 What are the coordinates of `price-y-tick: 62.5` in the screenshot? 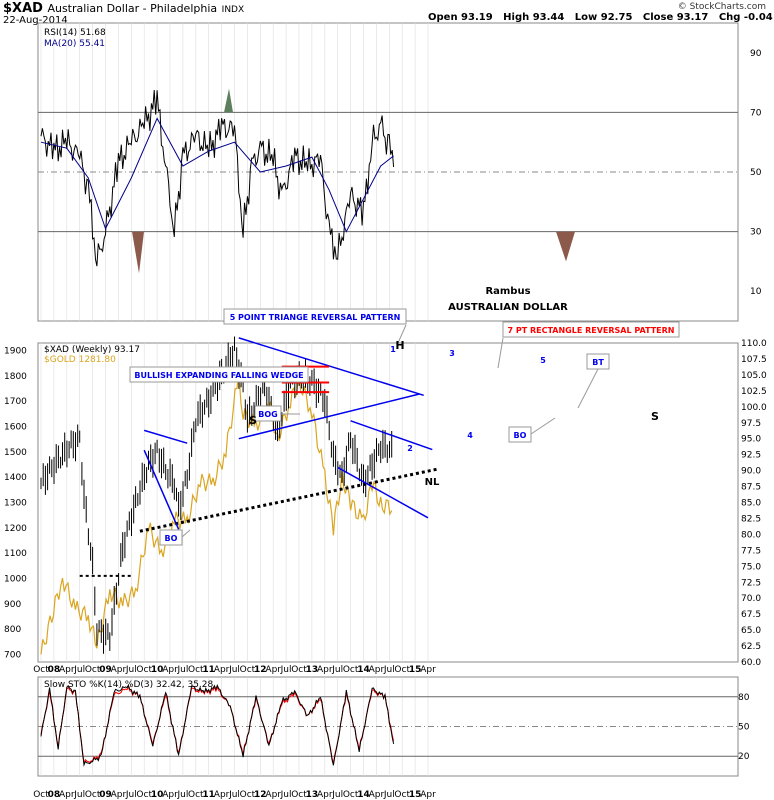 It's located at (751, 647).